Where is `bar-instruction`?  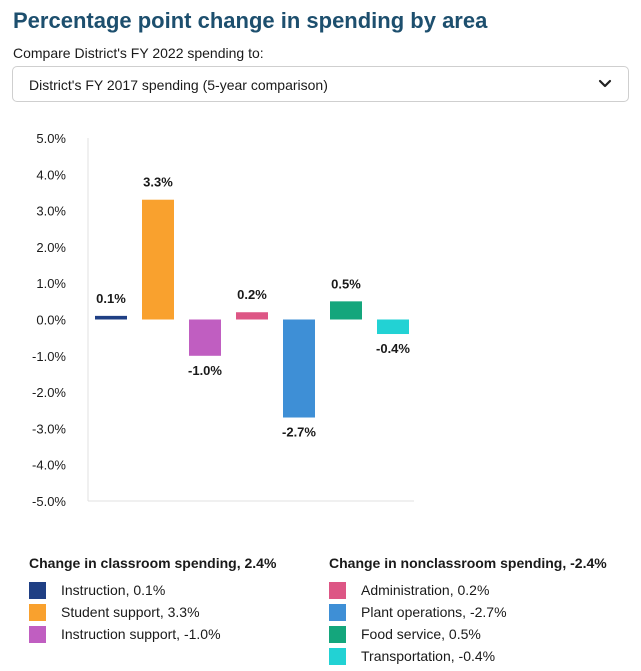
bar-instruction is located at coordinates (111, 317).